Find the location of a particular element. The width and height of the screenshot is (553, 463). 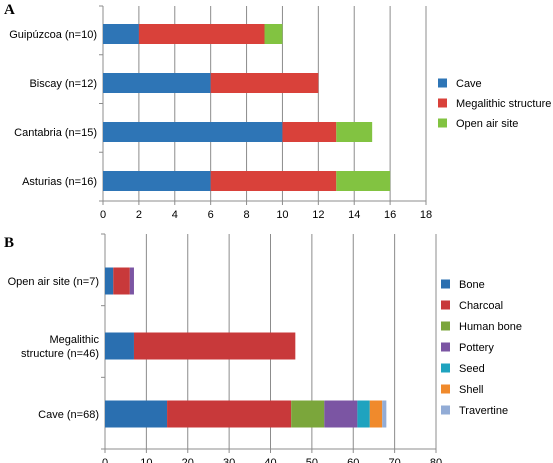

panel-a-x-tick-label: 8 is located at coordinates (246, 215).